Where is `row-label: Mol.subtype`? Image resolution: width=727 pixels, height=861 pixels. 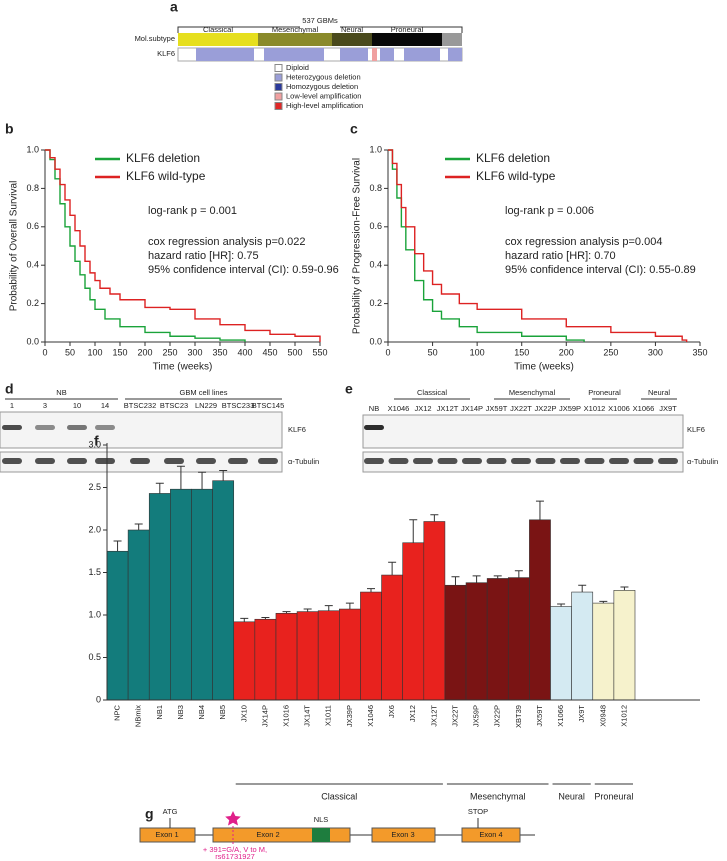 row-label: Mol.subtype is located at coordinates (155, 38).